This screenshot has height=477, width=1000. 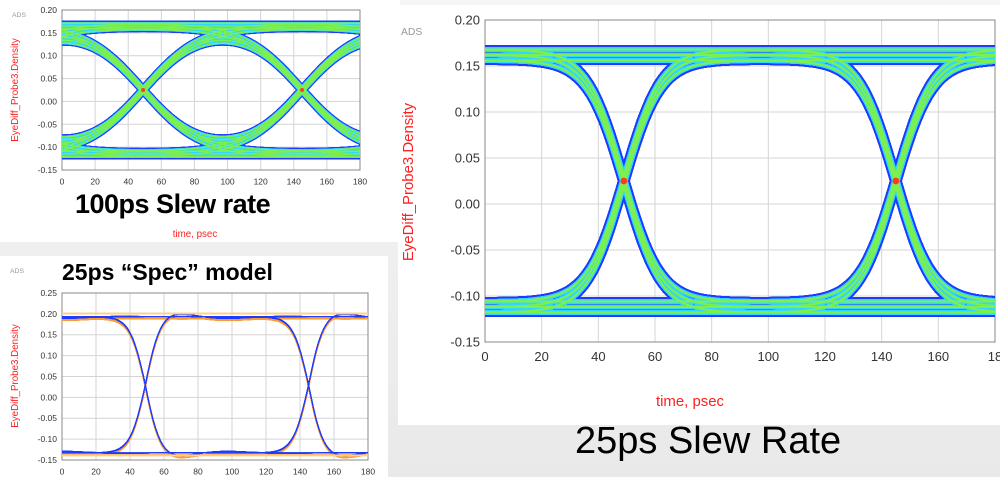 I want to click on y-tick-label: 0.25, so click(x=48, y=293).